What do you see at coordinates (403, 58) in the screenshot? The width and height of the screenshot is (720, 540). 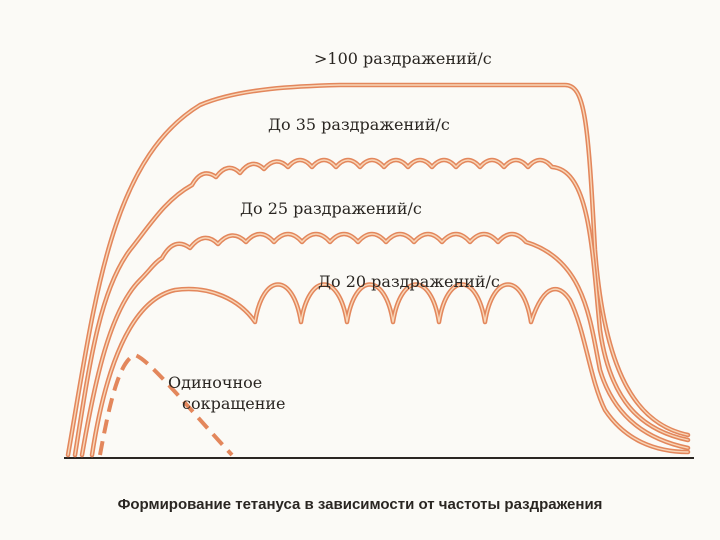 I see `curve-label: >100 раздражений/с` at bounding box center [403, 58].